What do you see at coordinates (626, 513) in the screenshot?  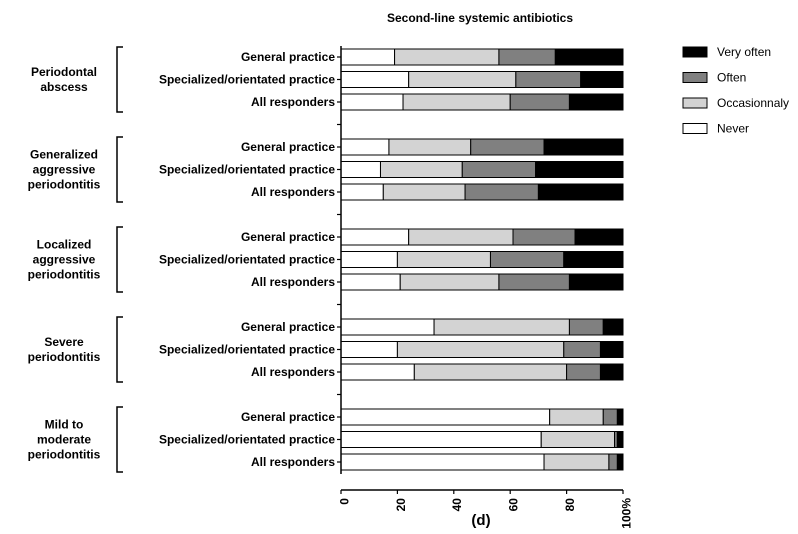 I see `x-tick-label: 100%` at bounding box center [626, 513].